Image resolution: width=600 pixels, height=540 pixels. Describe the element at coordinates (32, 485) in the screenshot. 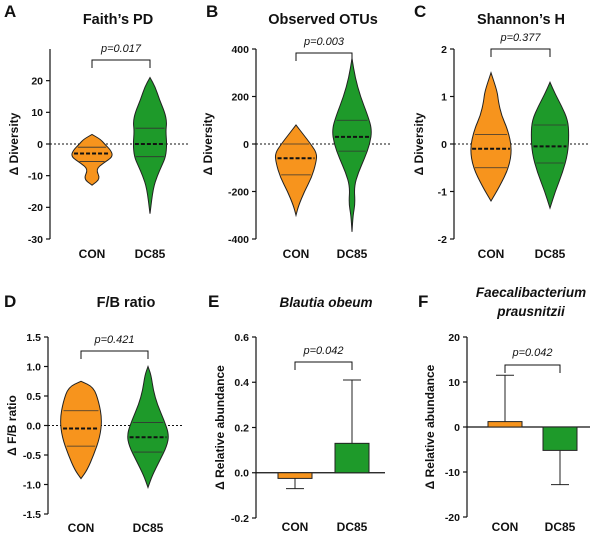

I see `y-tick-label: -1.0` at that location.